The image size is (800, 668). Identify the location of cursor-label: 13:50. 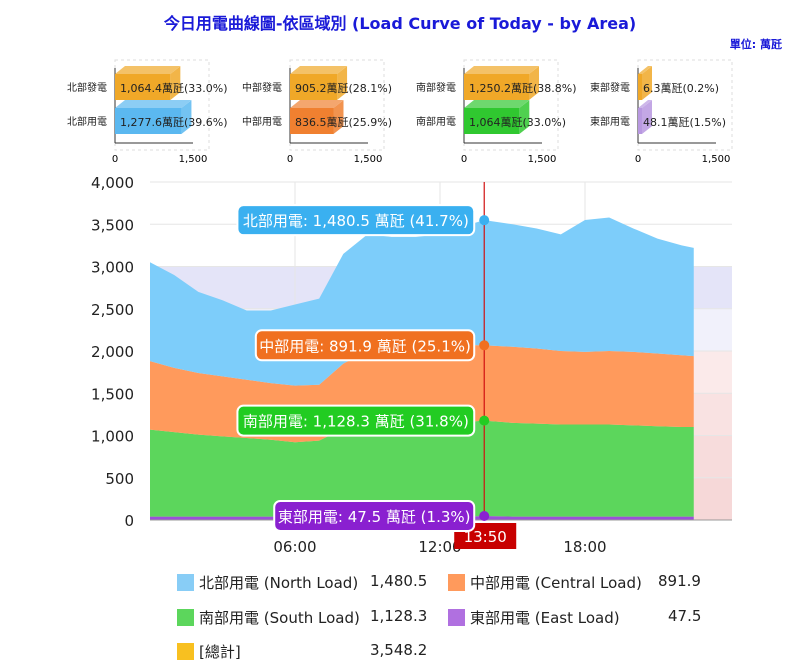
(485, 537).